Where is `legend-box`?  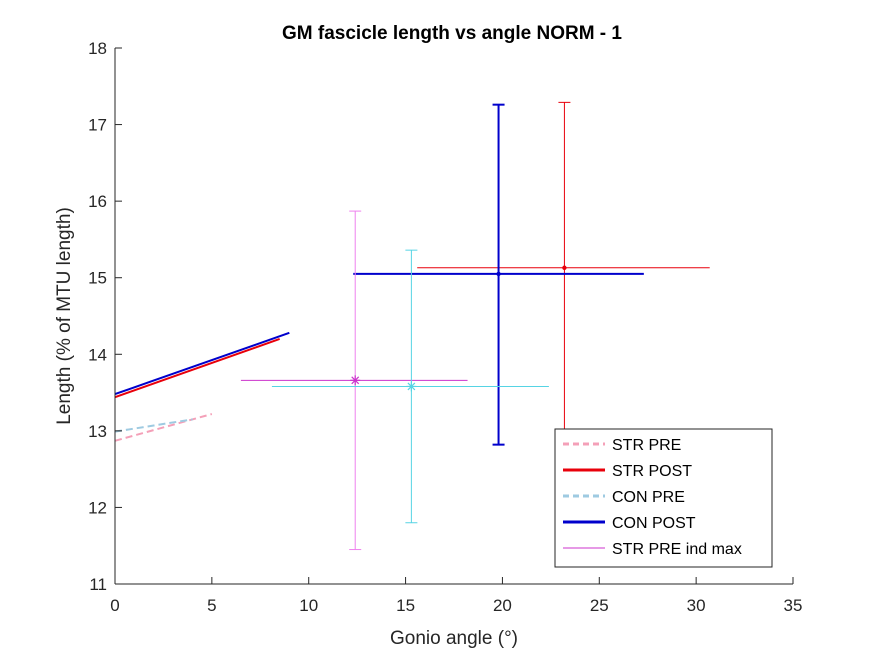 legend-box is located at coordinates (663, 498).